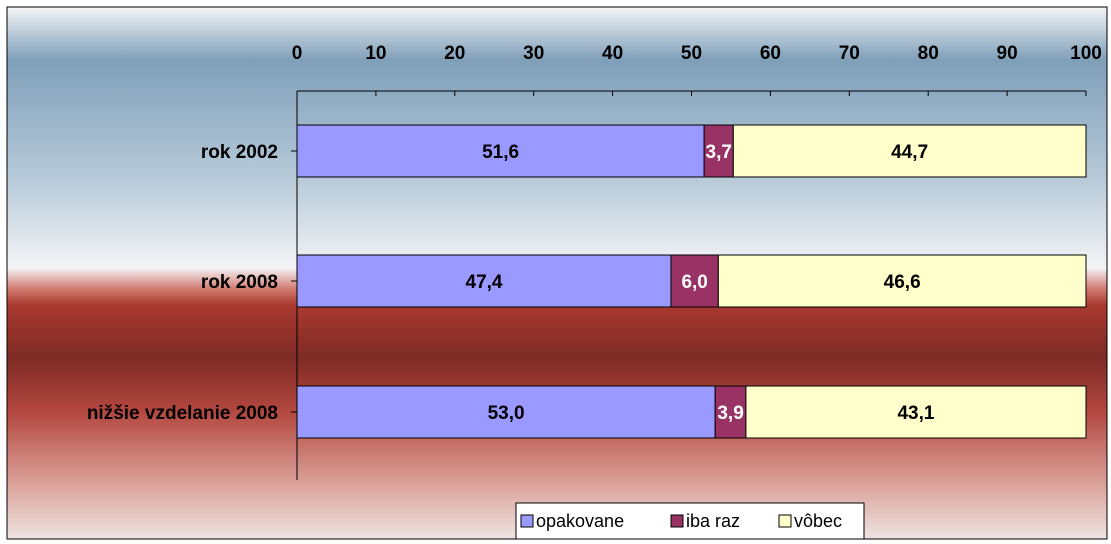 This screenshot has width=1111, height=544. What do you see at coordinates (818, 521) in the screenshot?
I see `legend-label: vôbec` at bounding box center [818, 521].